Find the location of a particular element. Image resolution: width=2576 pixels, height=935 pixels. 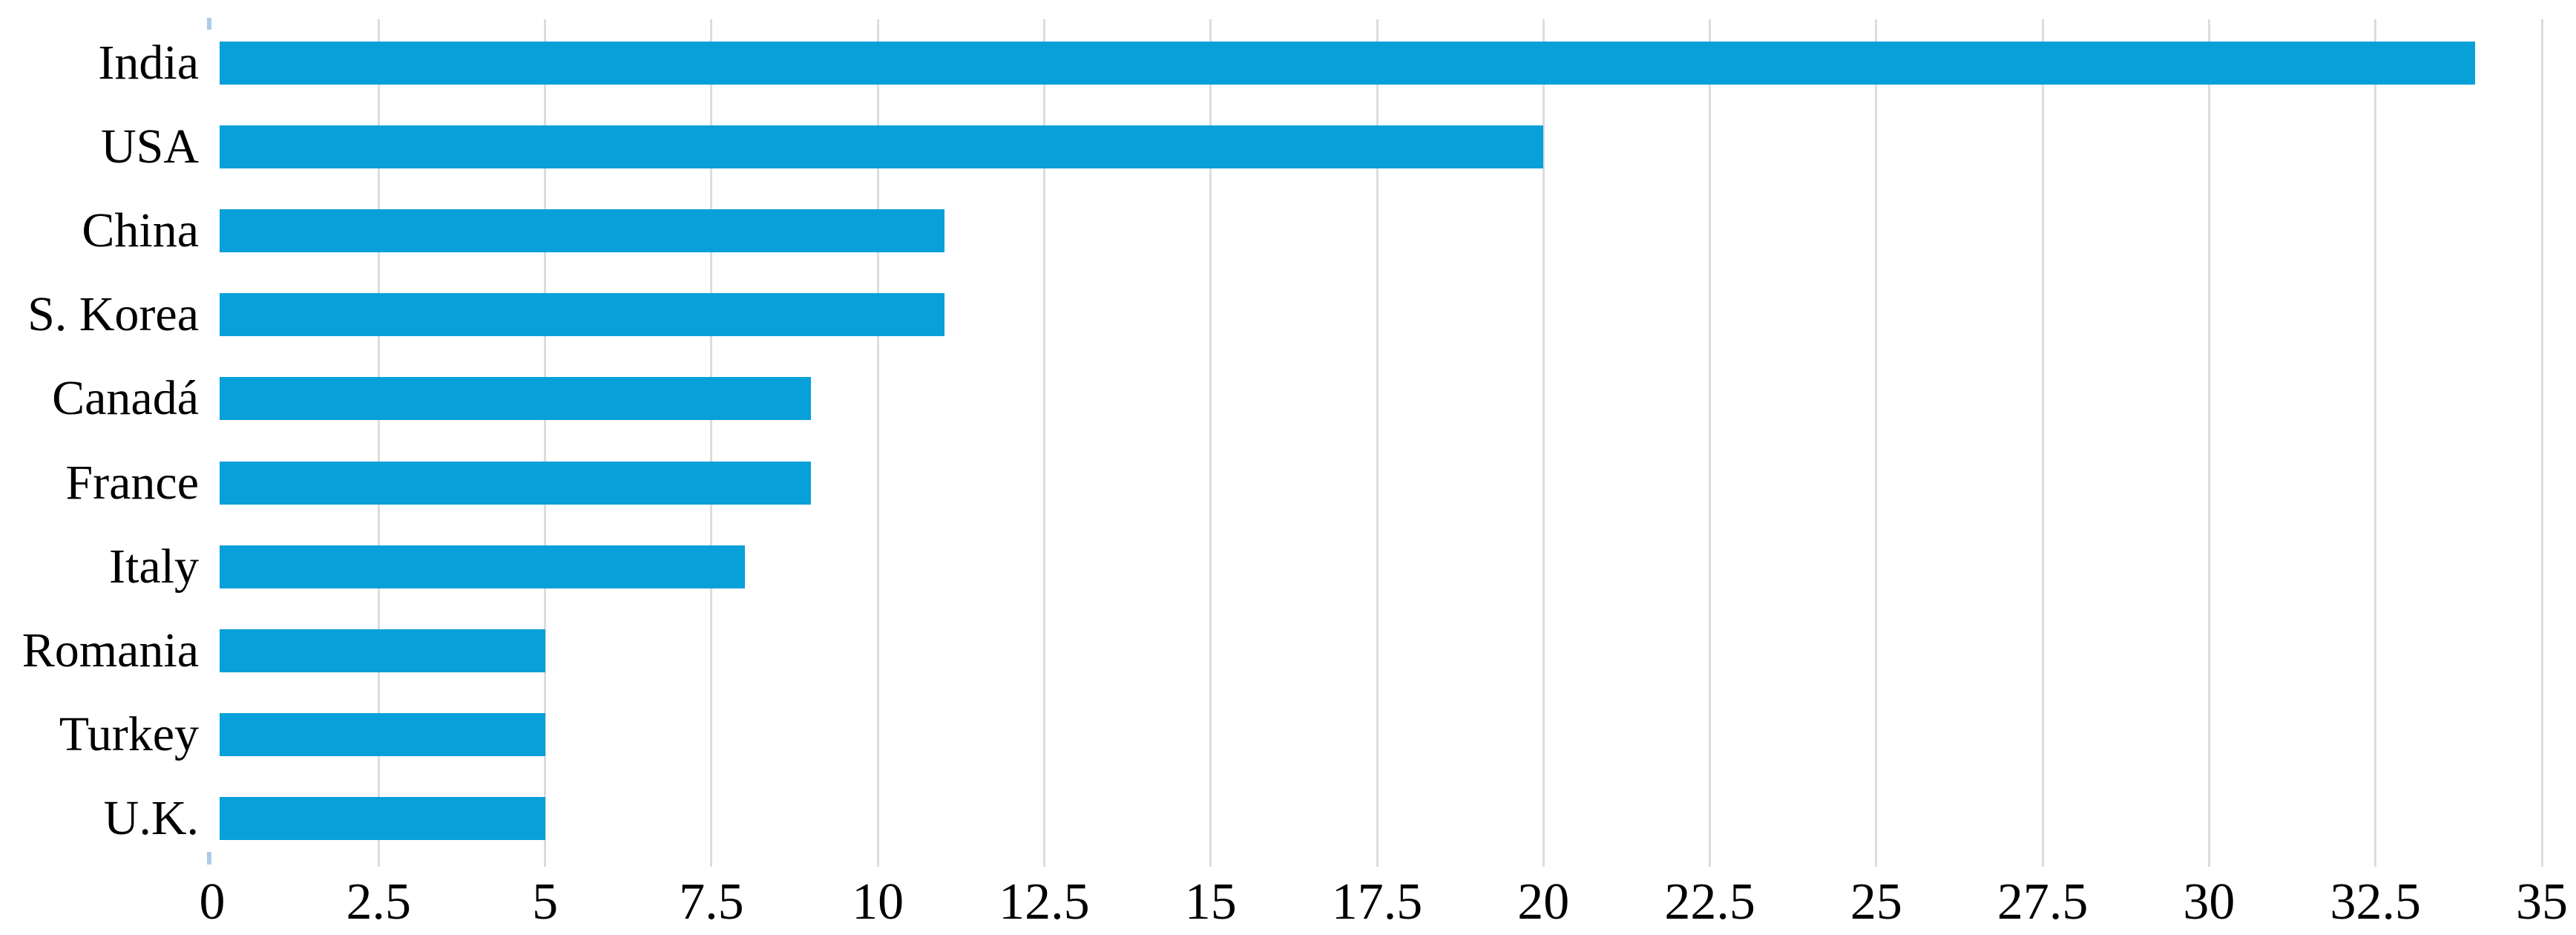

zero-tick-bottom is located at coordinates (209, 859).